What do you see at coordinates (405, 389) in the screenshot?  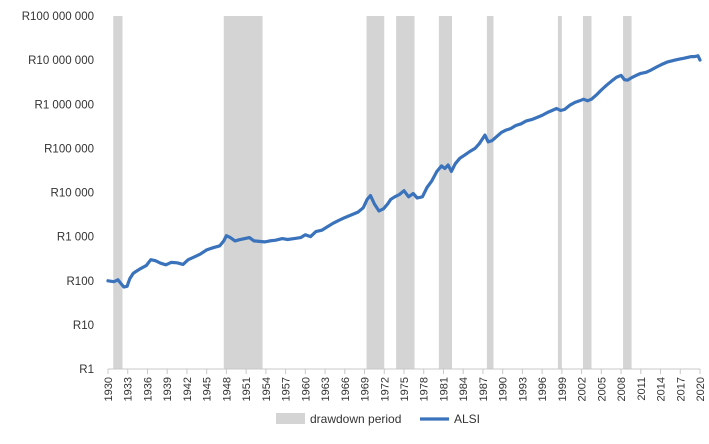 I see `x-tick-label: 1975` at bounding box center [405, 389].